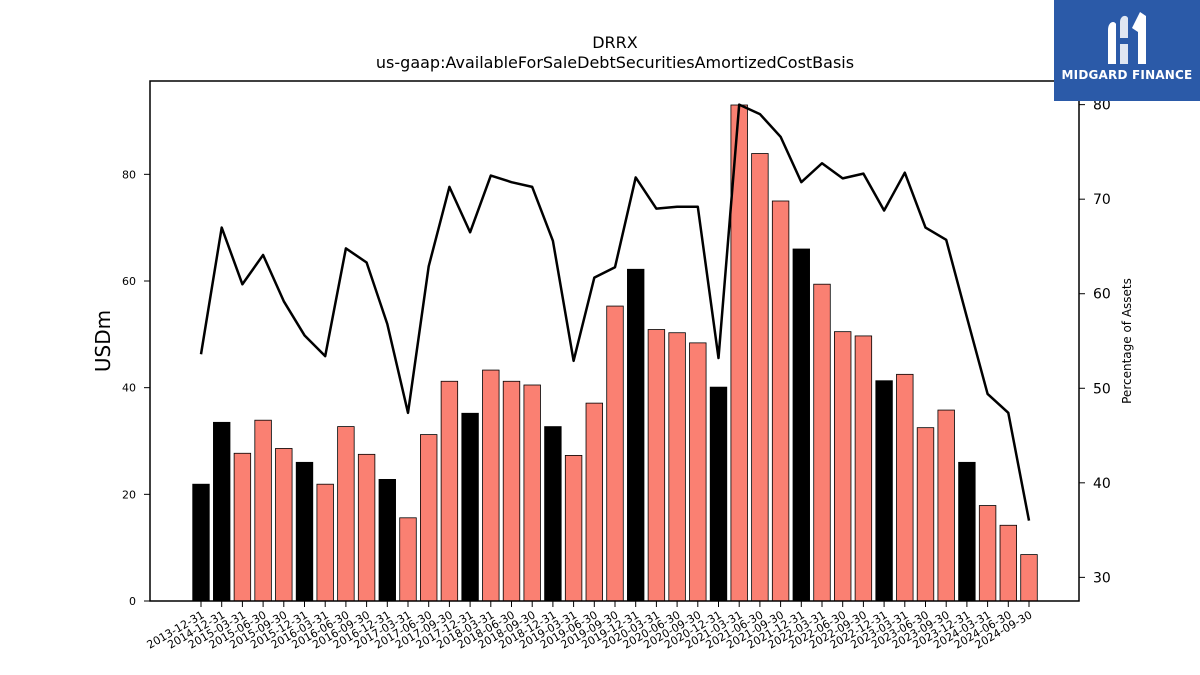 The width and height of the screenshot is (1200, 675). Describe the element at coordinates (103, 341) in the screenshot. I see `y-axis-label: USDm` at that location.